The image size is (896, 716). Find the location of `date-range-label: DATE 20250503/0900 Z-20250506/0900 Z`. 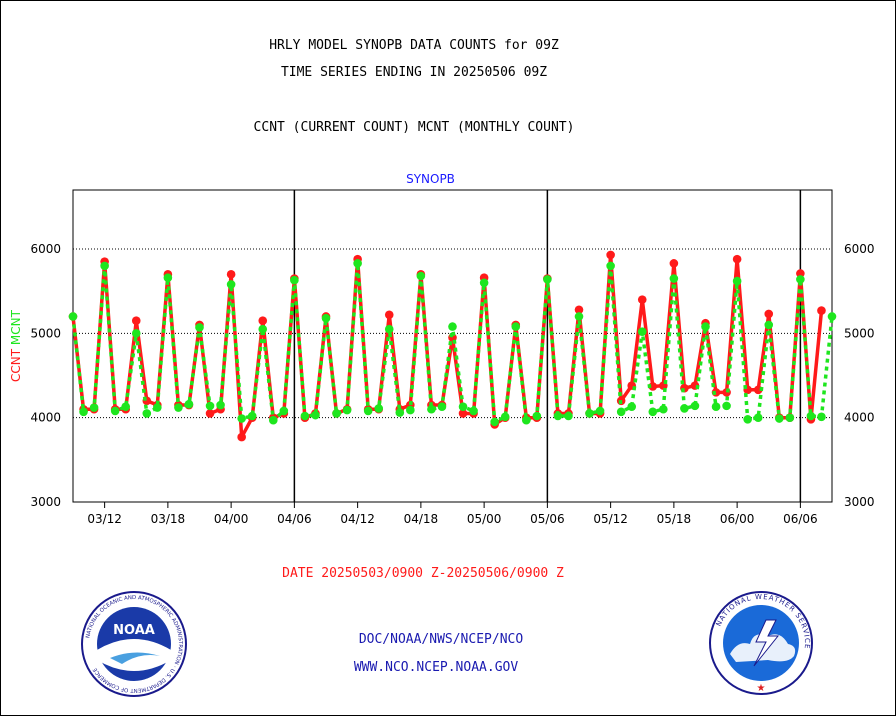

date-range-label: DATE 20250503/0900 Z-20250506/0900 Z is located at coordinates (423, 573).